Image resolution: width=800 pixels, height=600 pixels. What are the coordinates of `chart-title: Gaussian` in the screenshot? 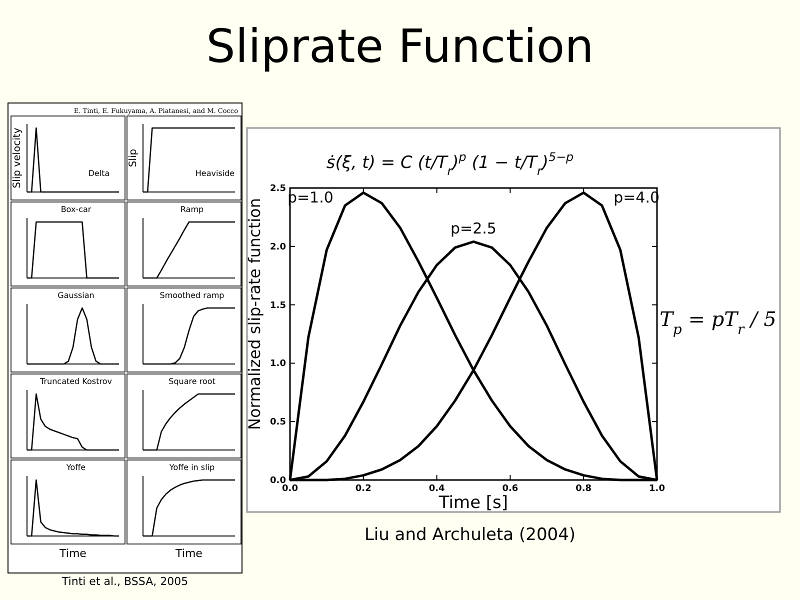 It's located at (76, 295).